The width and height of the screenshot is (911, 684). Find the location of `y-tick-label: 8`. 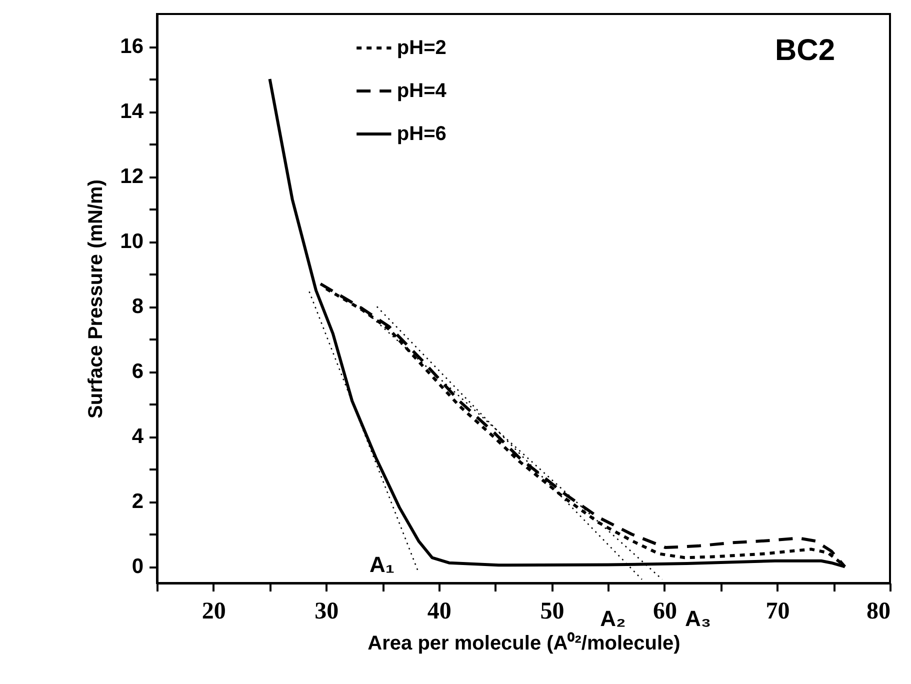

y-tick-label: 8 is located at coordinates (138, 306).